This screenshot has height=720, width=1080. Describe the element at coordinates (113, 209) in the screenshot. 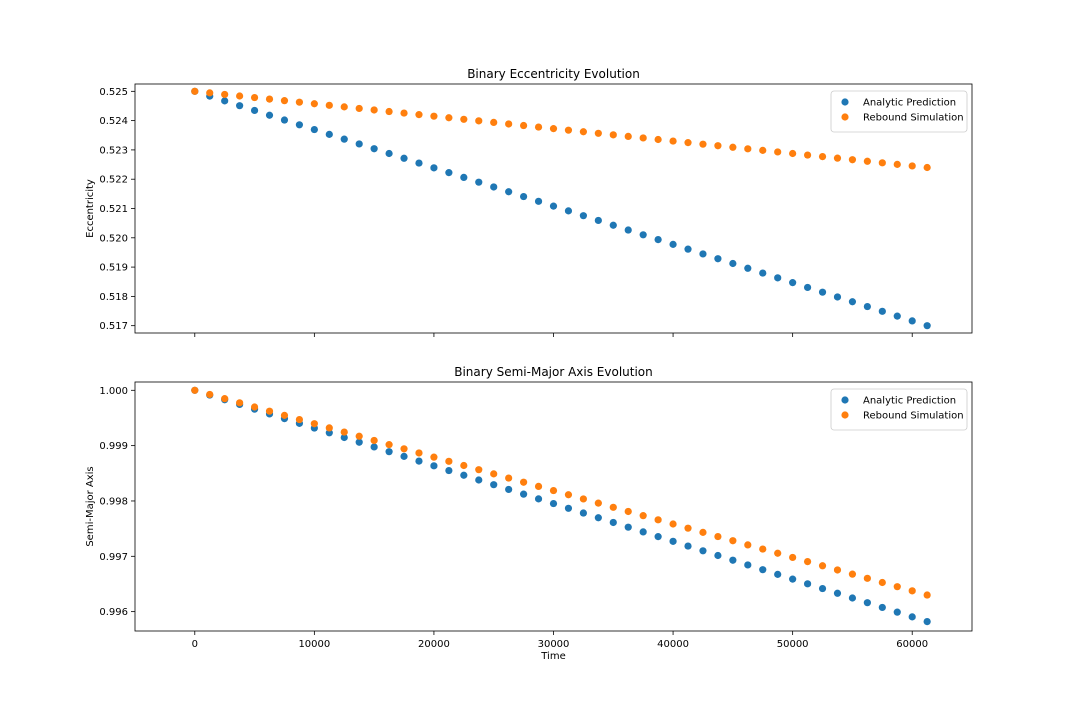

I see `y-tick-label: 0.521` at that location.